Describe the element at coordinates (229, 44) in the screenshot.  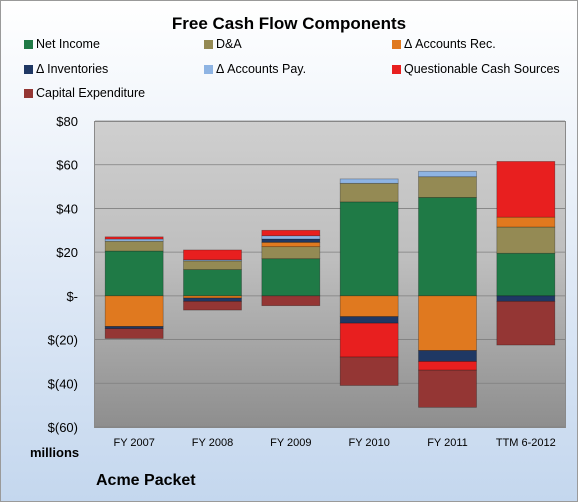
I see `legend-label: D&A` at that location.